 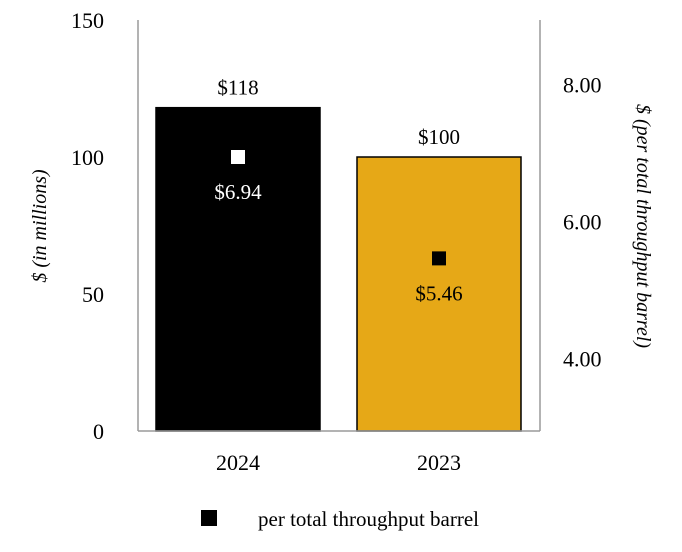 I want to click on left-tick-label: 50, so click(x=93, y=294).